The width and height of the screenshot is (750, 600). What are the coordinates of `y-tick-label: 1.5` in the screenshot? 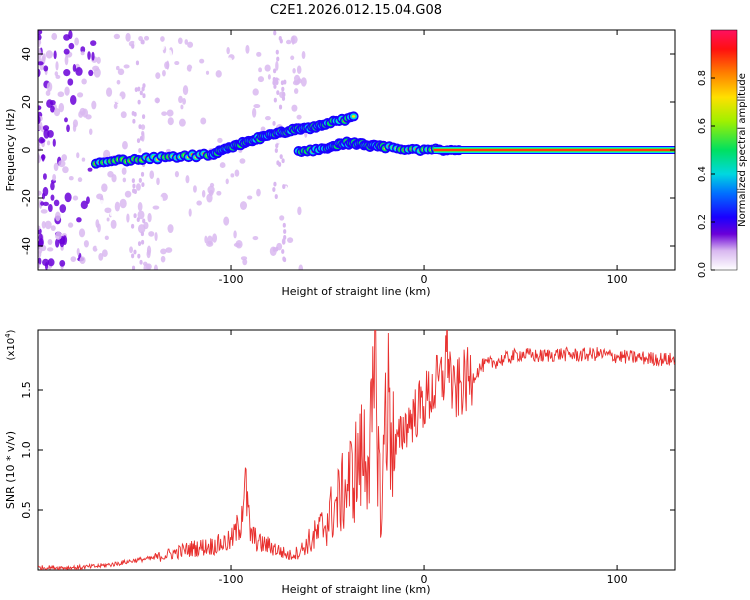 It's located at (26, 390).